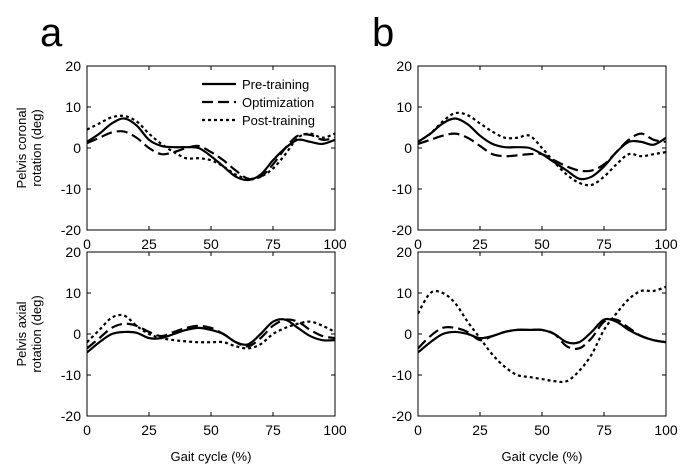 This screenshot has height=470, width=681. I want to click on y-axis-label: Pelvis coronalrotation (deg), so click(29, 147).